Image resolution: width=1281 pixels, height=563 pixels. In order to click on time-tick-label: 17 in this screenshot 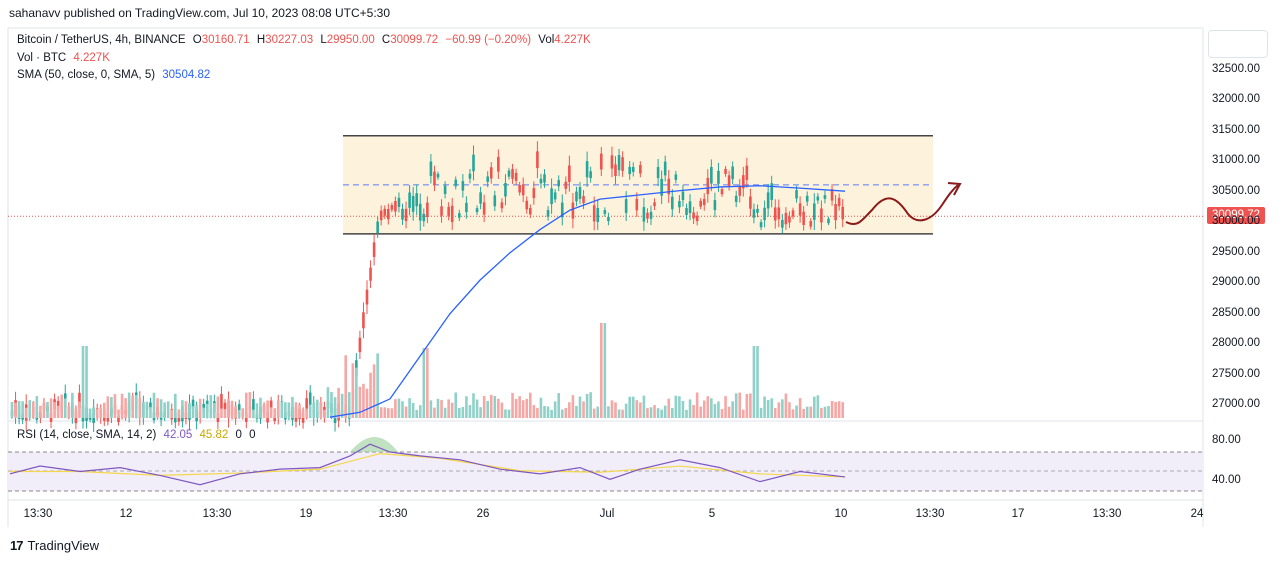, I will do `click(1018, 514)`.